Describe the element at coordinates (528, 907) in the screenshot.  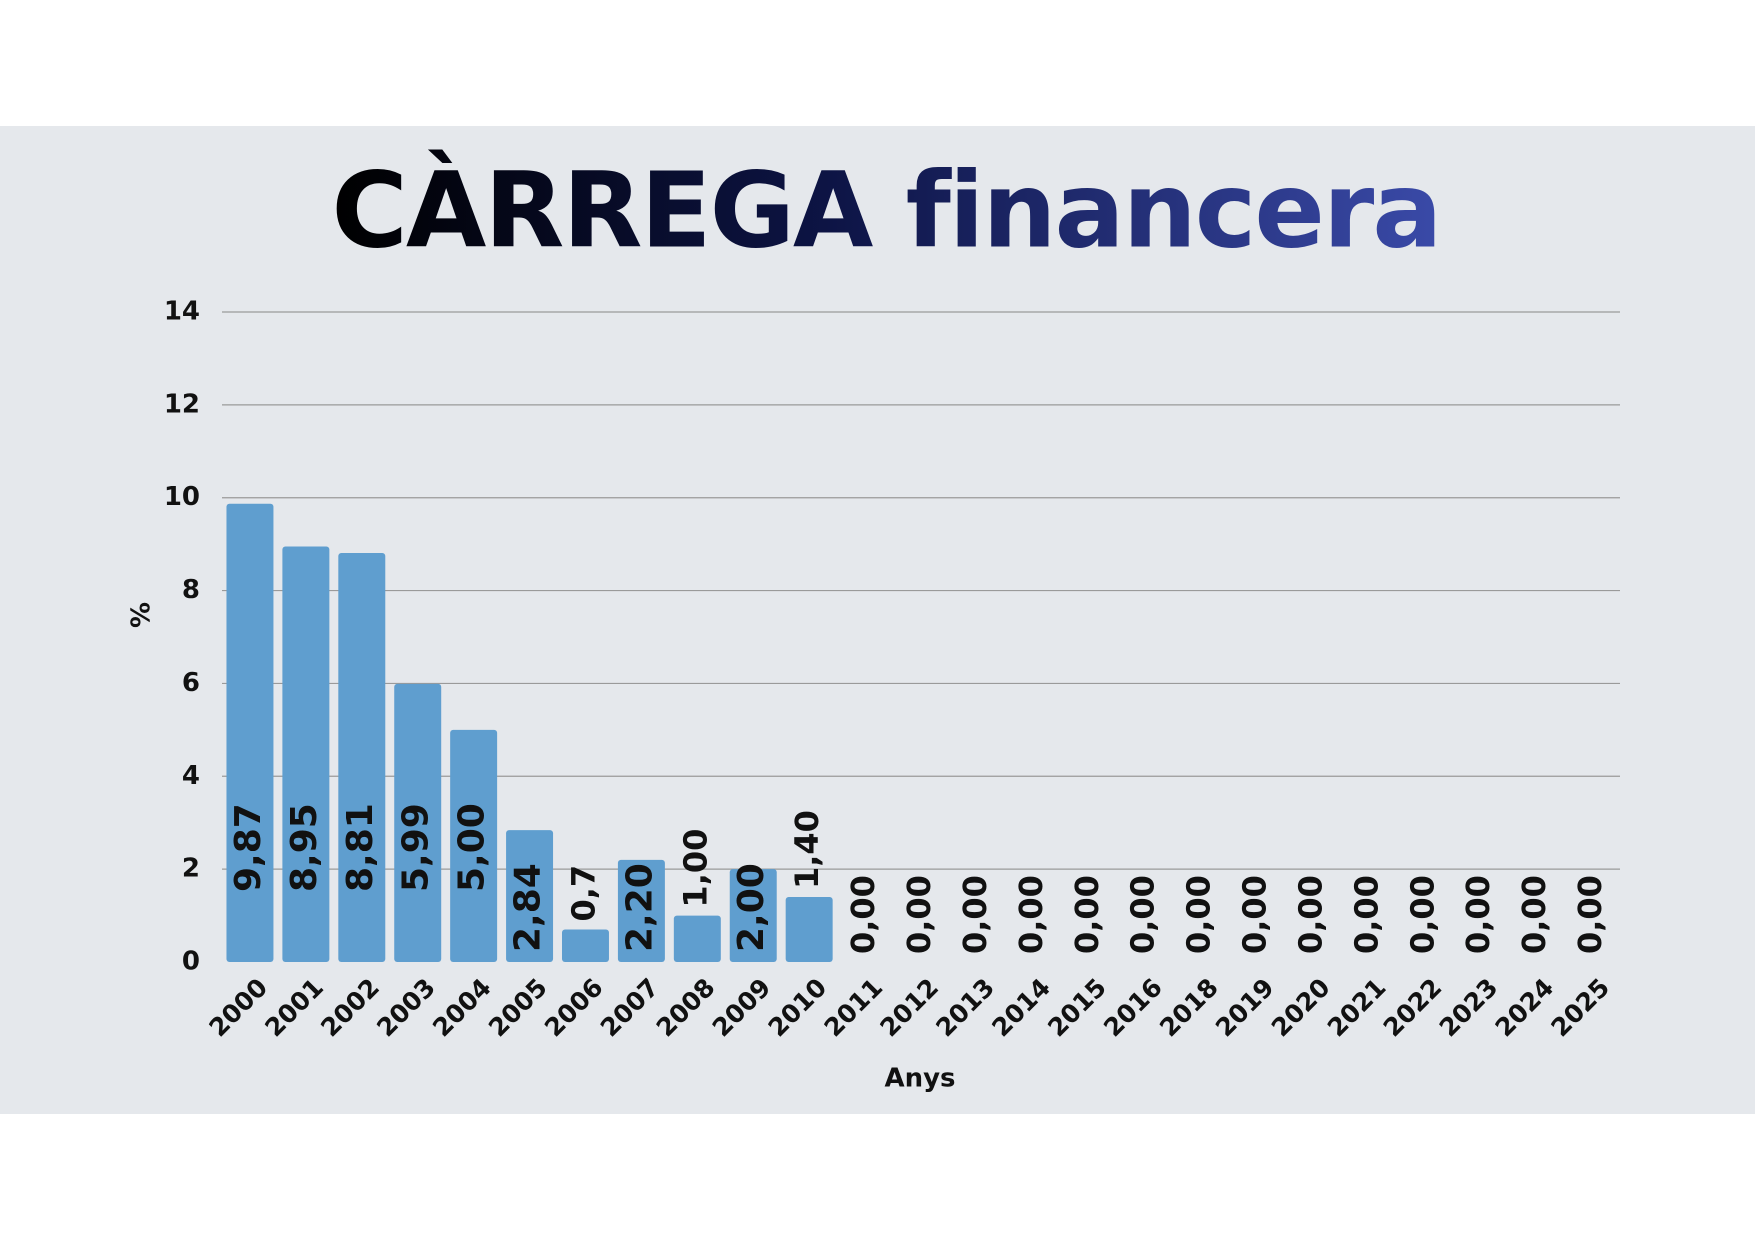
I see `value-label: 2,84` at that location.